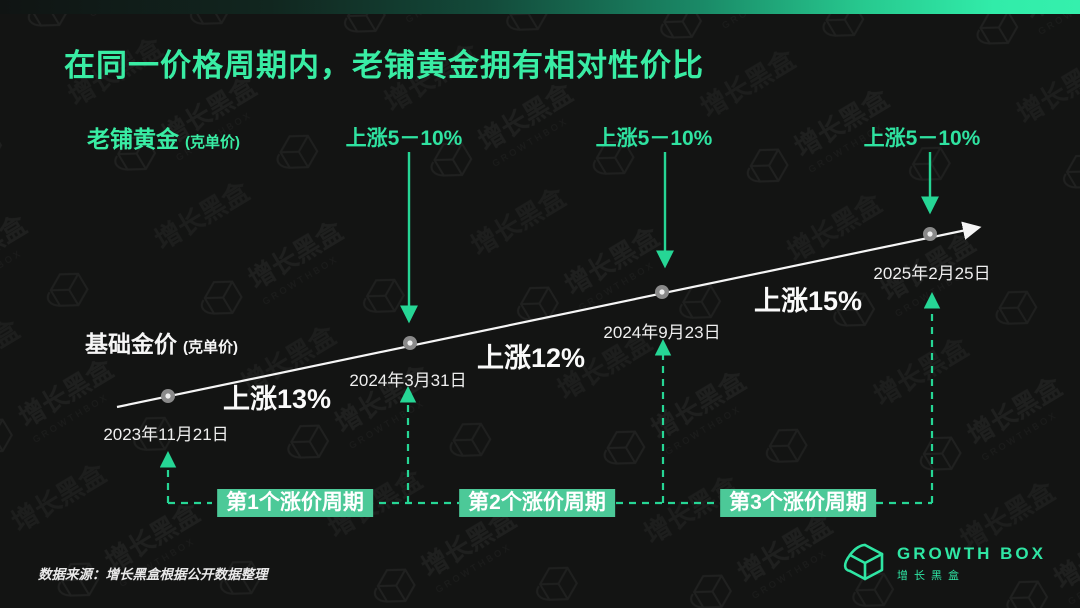 The width and height of the screenshot is (1080, 608). Describe the element at coordinates (384, 65) in the screenshot. I see `page-title: 在同一价格周期内，老铺黄金拥有相对性价比` at that location.